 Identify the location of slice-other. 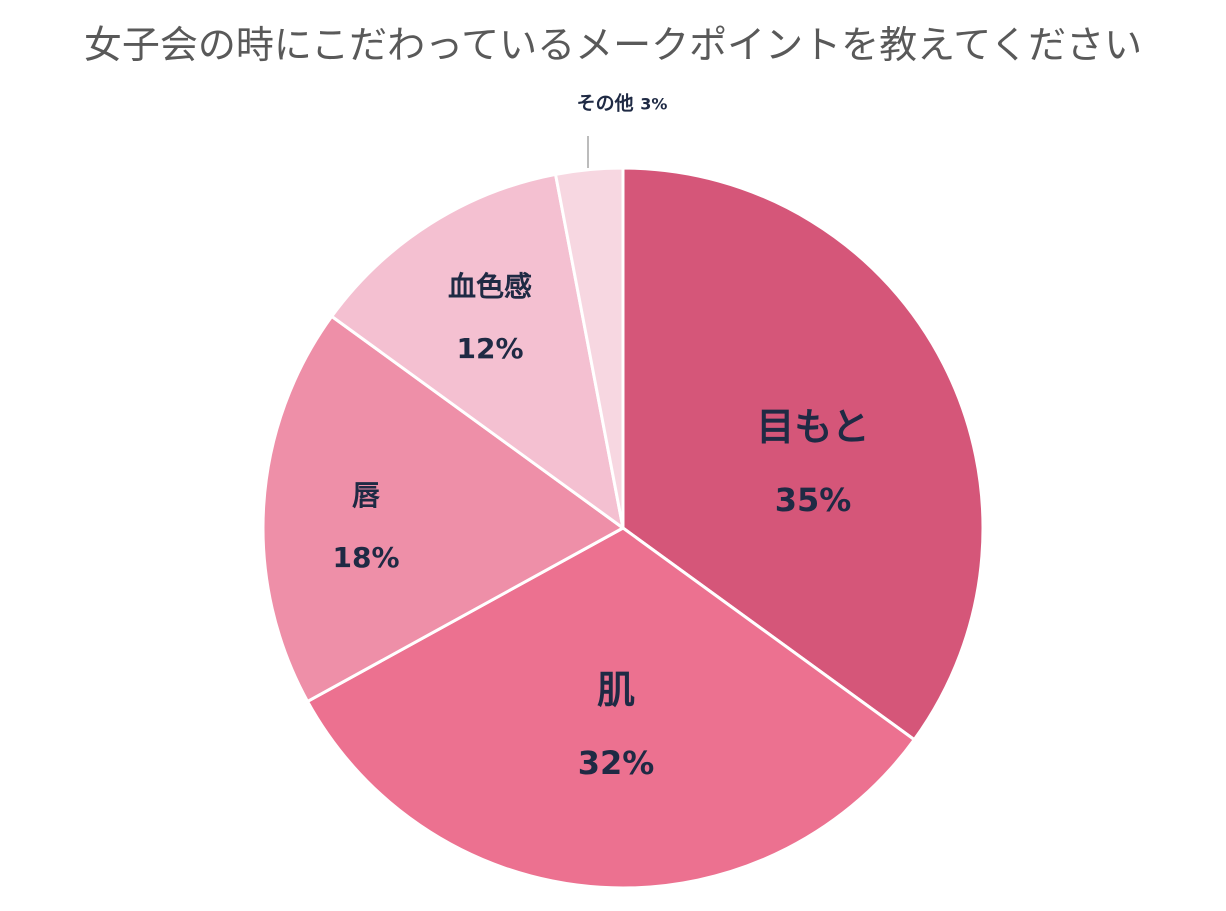
(589, 348).